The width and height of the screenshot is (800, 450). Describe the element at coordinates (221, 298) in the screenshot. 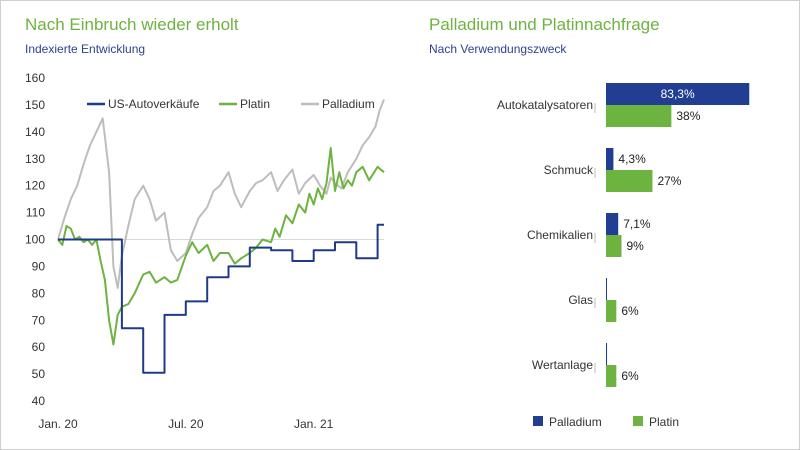

I see `series-line-us-autoverk-ufe` at that location.